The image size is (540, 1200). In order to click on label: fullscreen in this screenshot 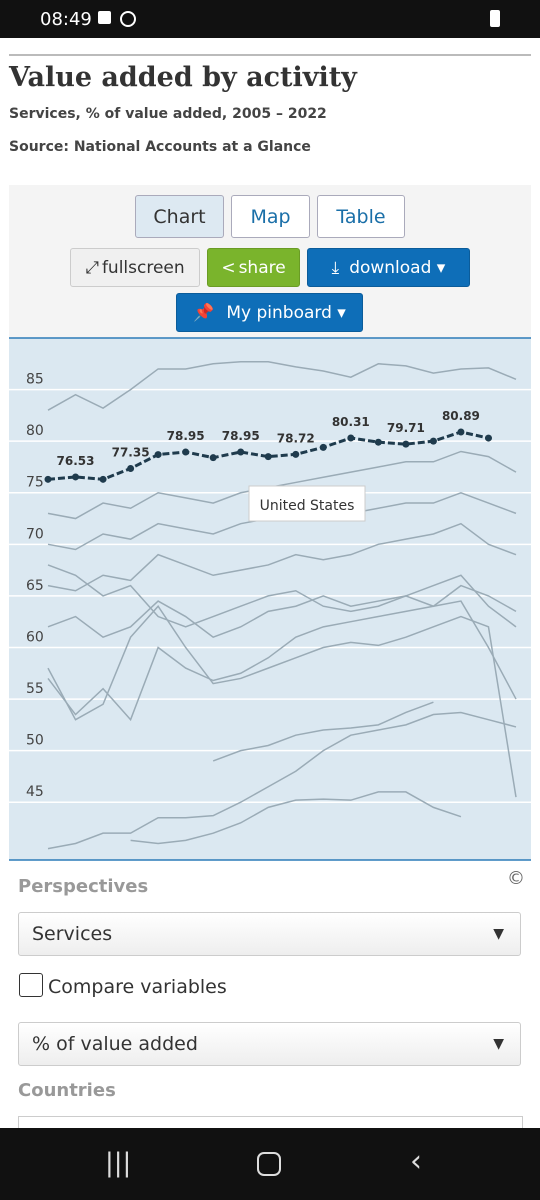, I will do `click(143, 267)`.